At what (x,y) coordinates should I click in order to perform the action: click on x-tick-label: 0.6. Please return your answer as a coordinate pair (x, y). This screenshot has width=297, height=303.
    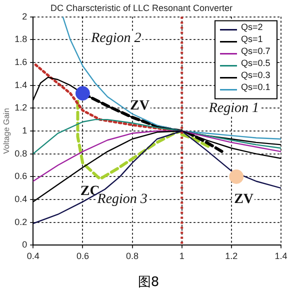
    Looking at the image, I should click on (82, 256).